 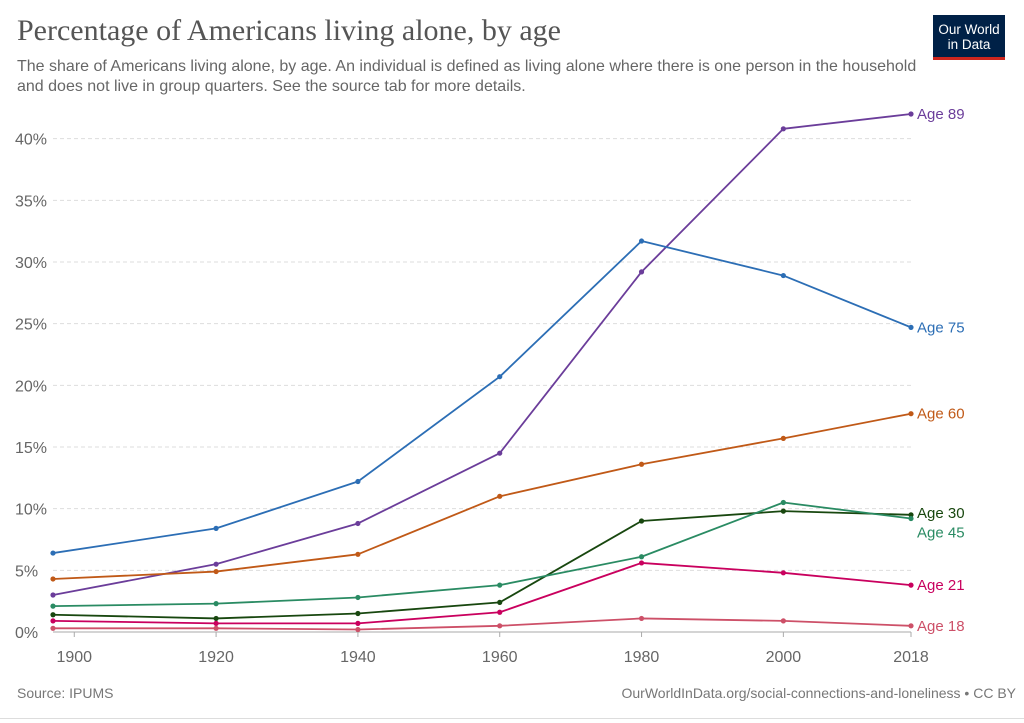 What do you see at coordinates (31, 263) in the screenshot?
I see `y-tick-label: 30%` at bounding box center [31, 263].